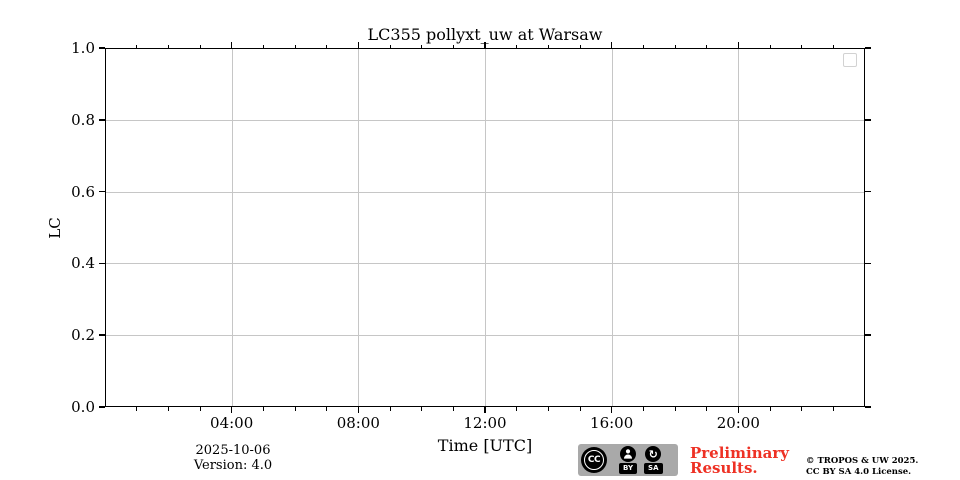  I want to click on preliminary-line-2: Results., so click(724, 468).